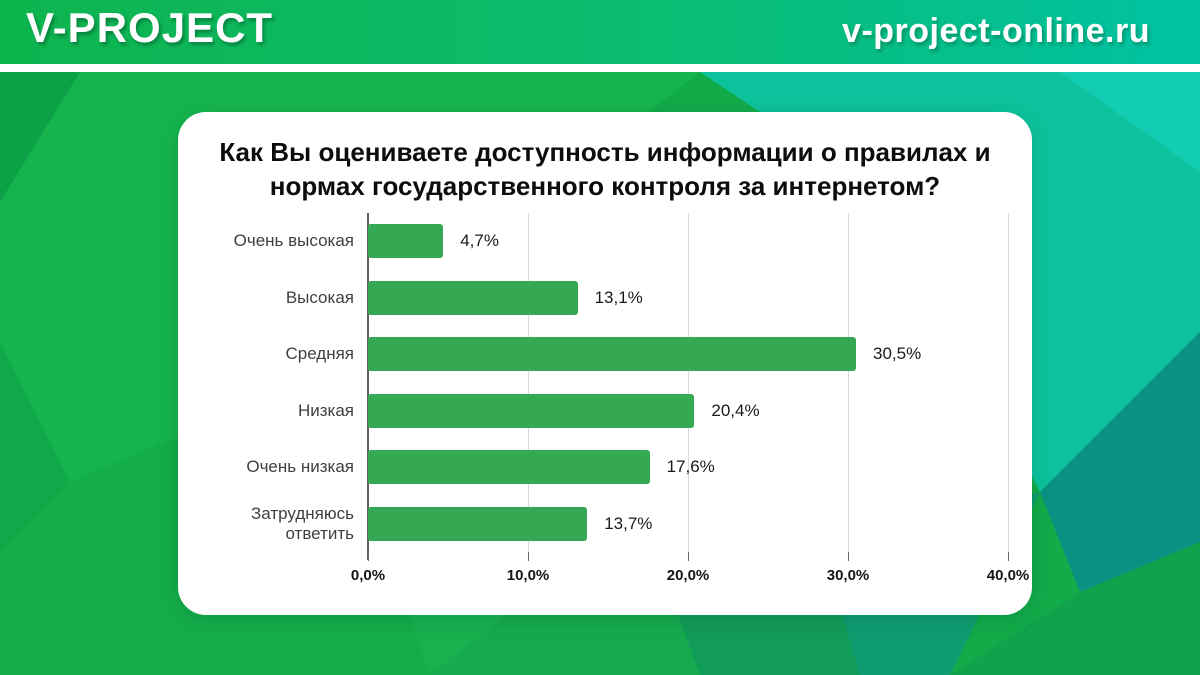 This screenshot has height=675, width=1200. What do you see at coordinates (628, 523) in the screenshot?
I see `value-label: 13,7%` at bounding box center [628, 523].